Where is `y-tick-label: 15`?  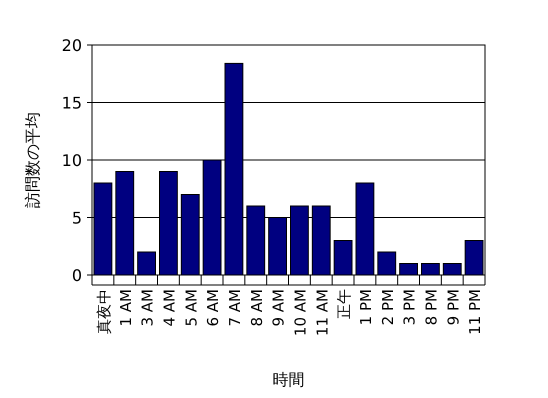
y-tick-label: 15 is located at coordinates (72, 103).